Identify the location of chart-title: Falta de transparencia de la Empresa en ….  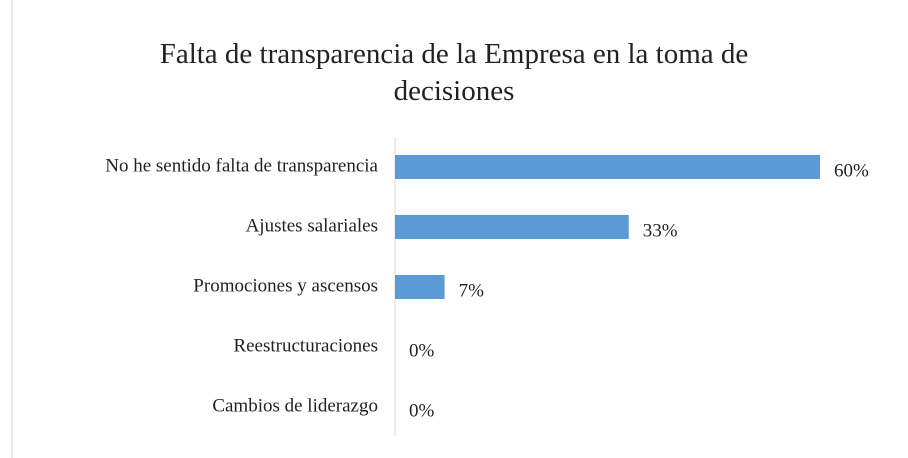
(454, 72).